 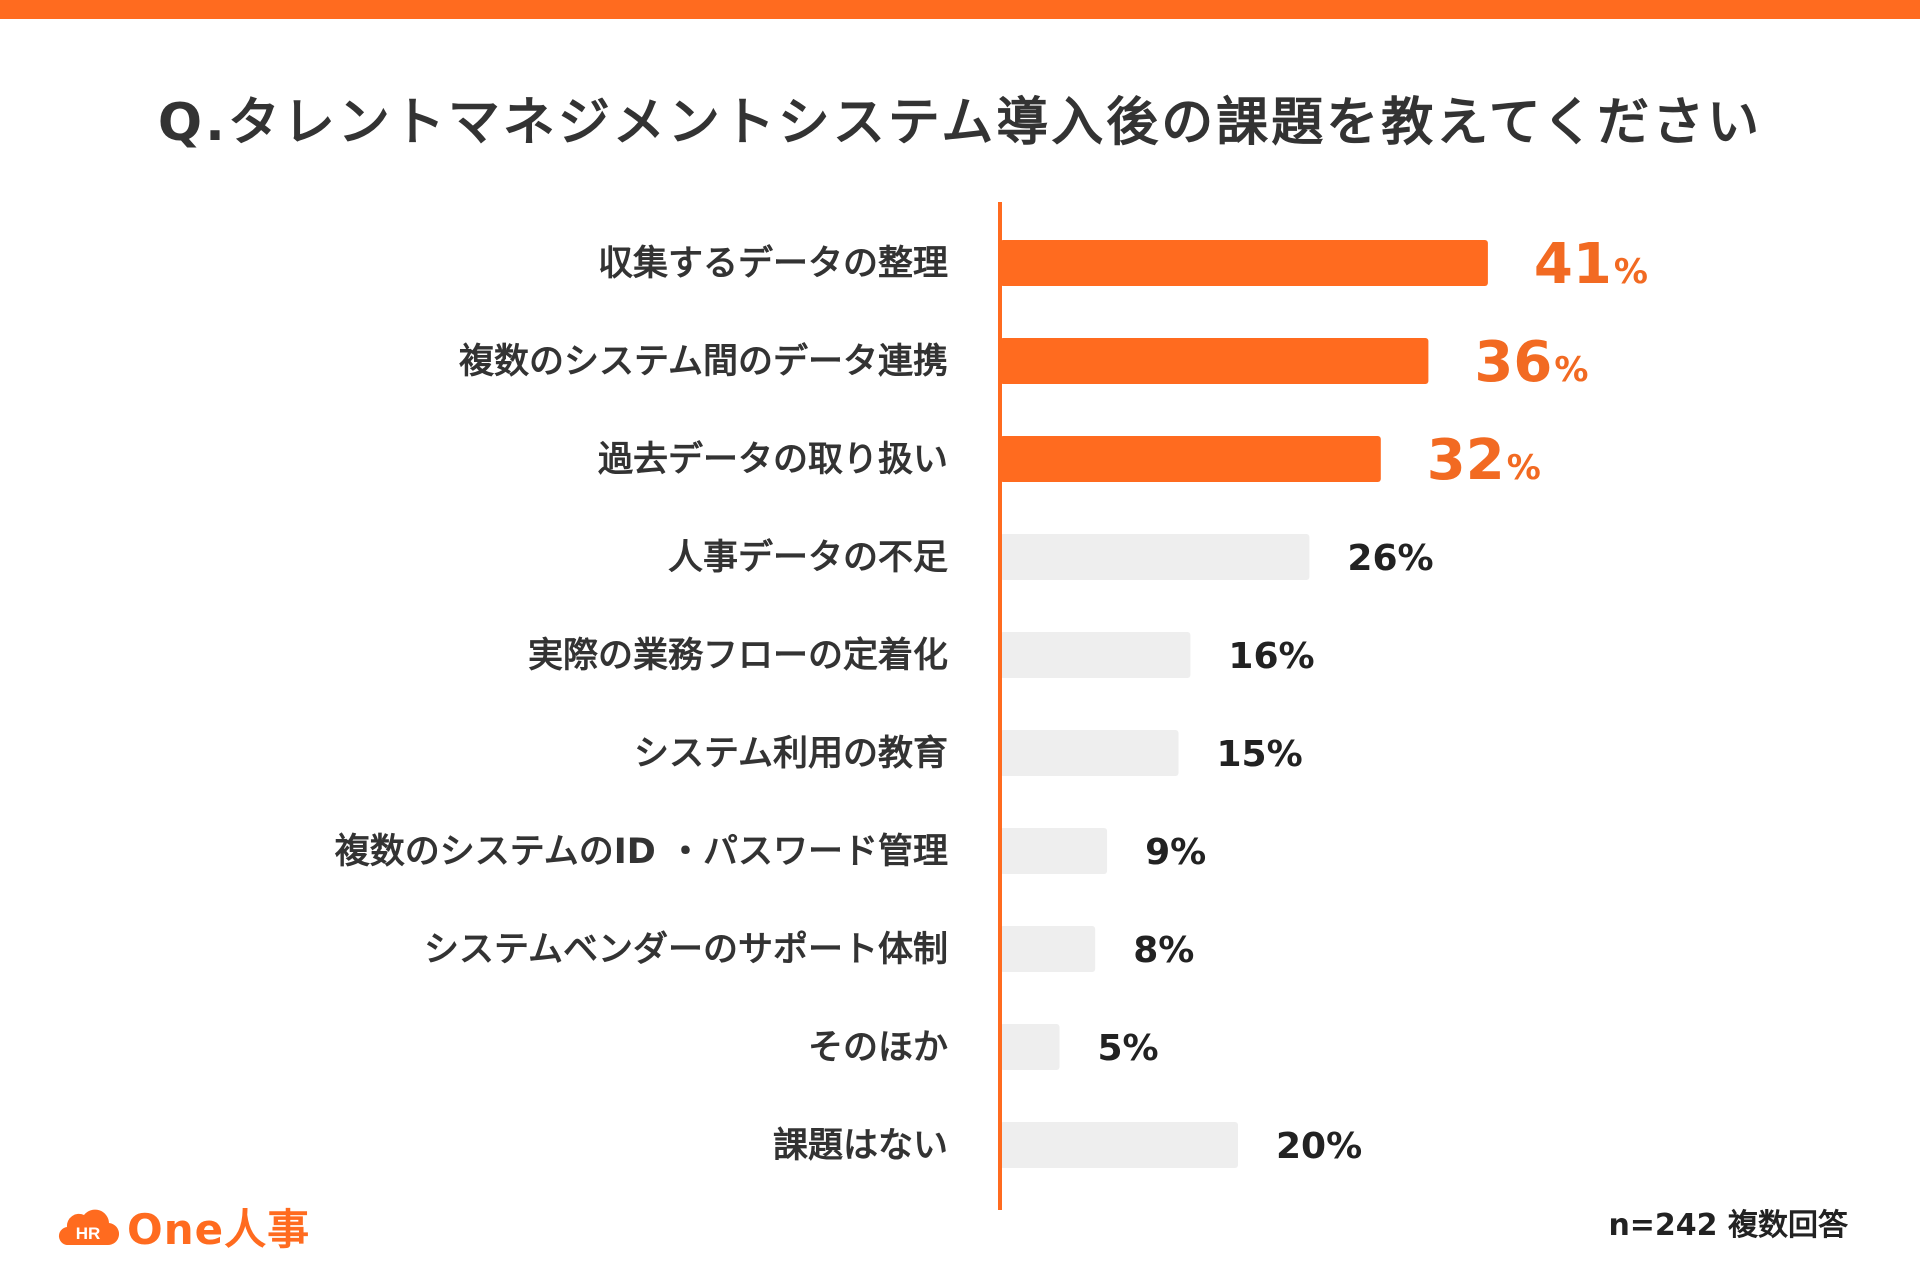 I want to click on value-label-5: 16%, so click(x=1271, y=656).